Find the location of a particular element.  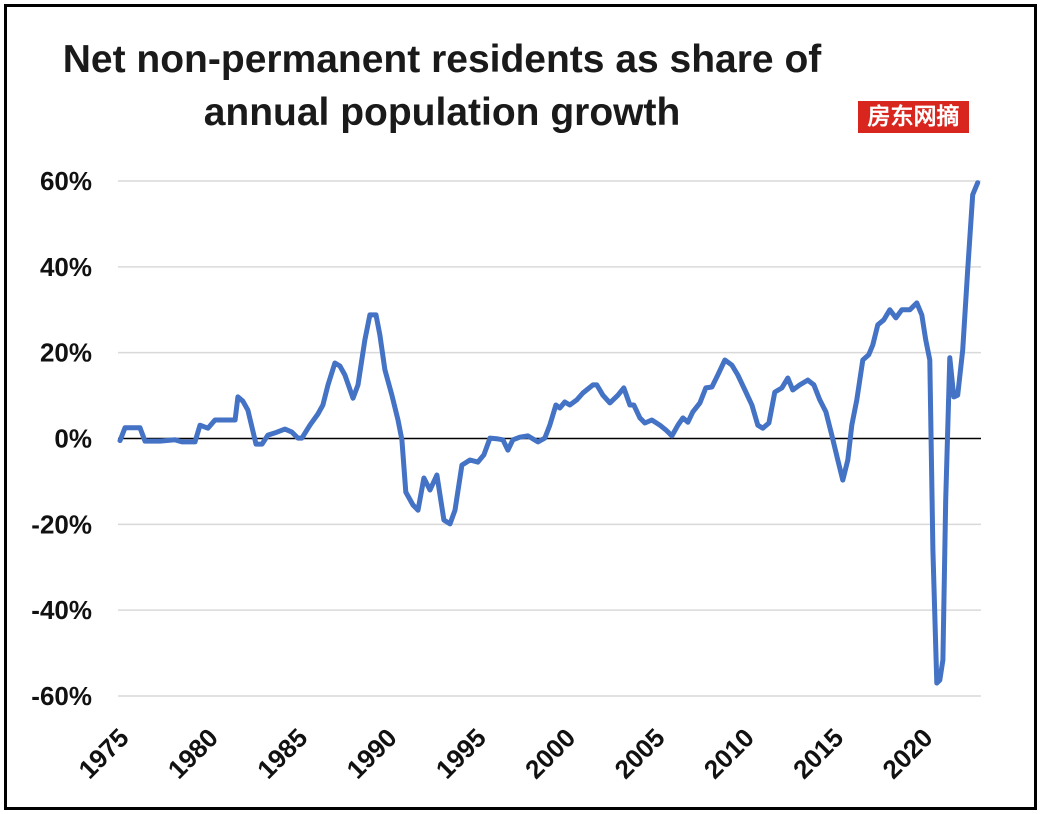

y-tick-label: -40% is located at coordinates (61, 610).